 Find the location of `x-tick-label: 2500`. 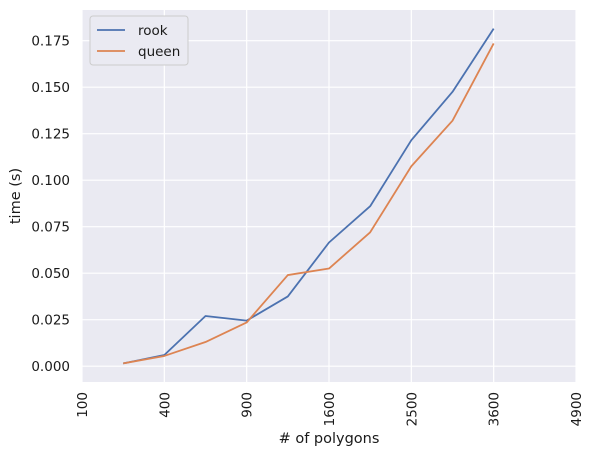

x-tick-label: 2500 is located at coordinates (412, 409).